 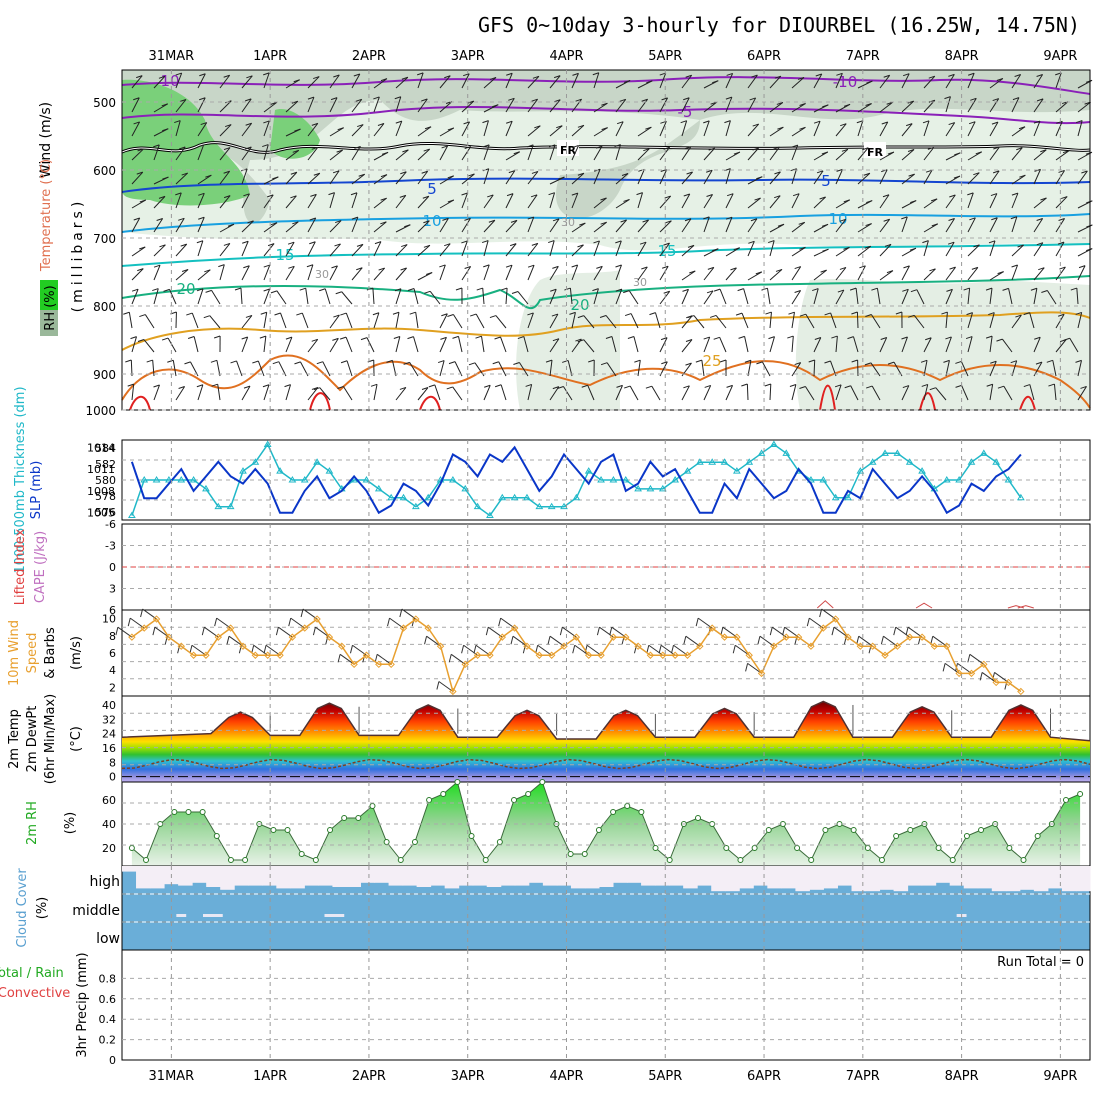 I want to click on precip-y-axis: 0.80.60.40.20, so click(x=108, y=1019).